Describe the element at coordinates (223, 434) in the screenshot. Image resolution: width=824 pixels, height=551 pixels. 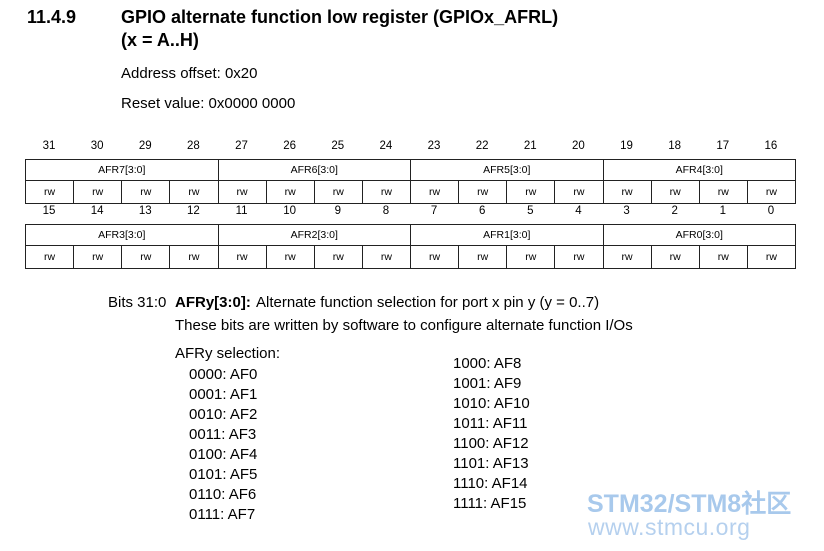
I see `option: 0011: AF3` at that location.